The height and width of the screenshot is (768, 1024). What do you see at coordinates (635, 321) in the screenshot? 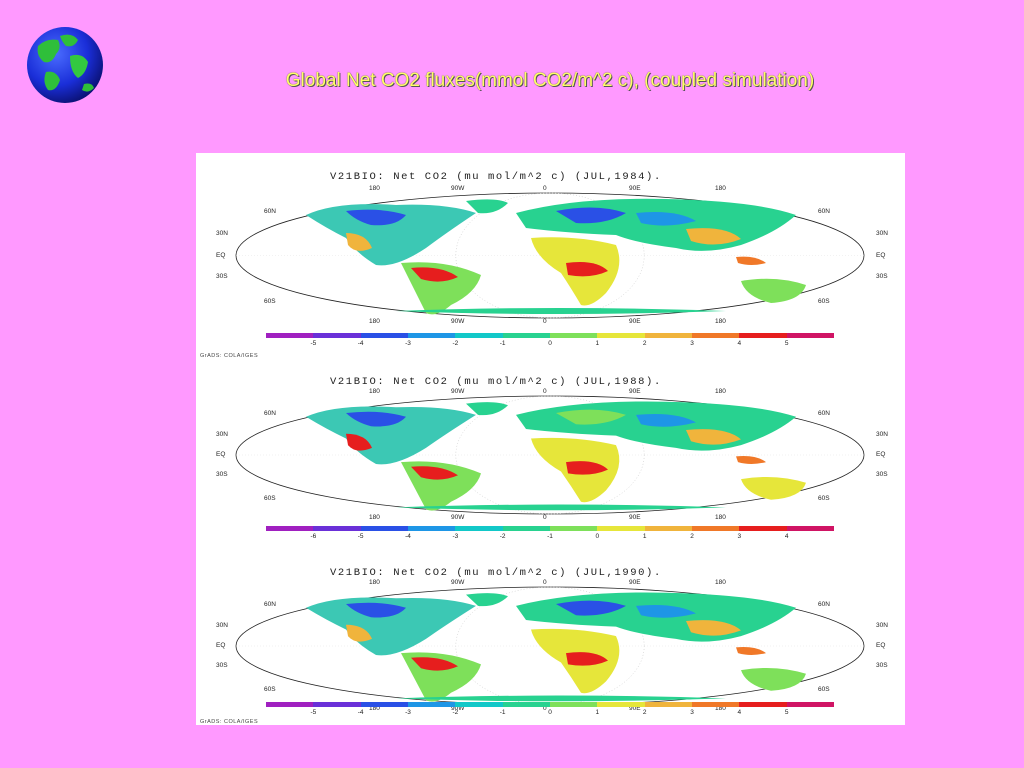
I see `lon-label-bottom: 90E` at bounding box center [635, 321].